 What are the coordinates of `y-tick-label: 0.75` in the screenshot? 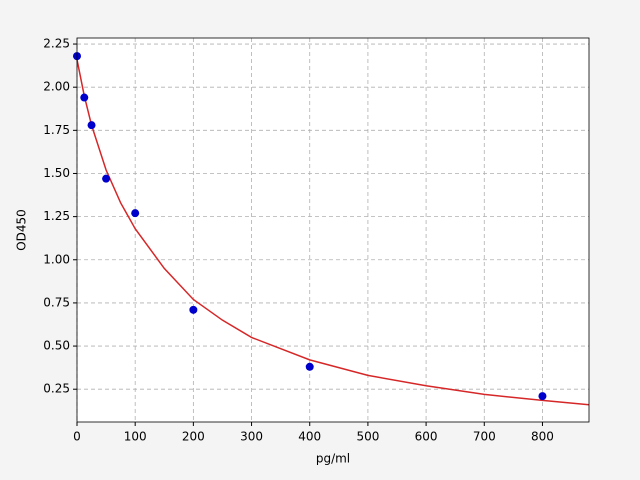 It's located at (56, 302).